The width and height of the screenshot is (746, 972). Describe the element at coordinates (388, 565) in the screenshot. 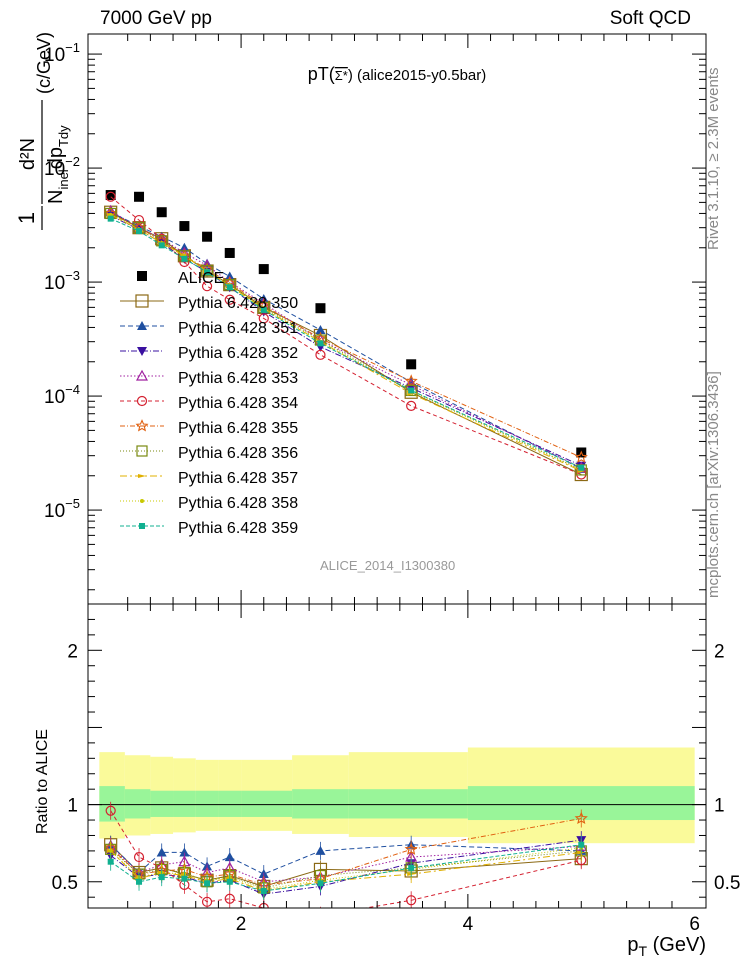

I see `analysis-reference: ALICE_2014_I1300380` at that location.